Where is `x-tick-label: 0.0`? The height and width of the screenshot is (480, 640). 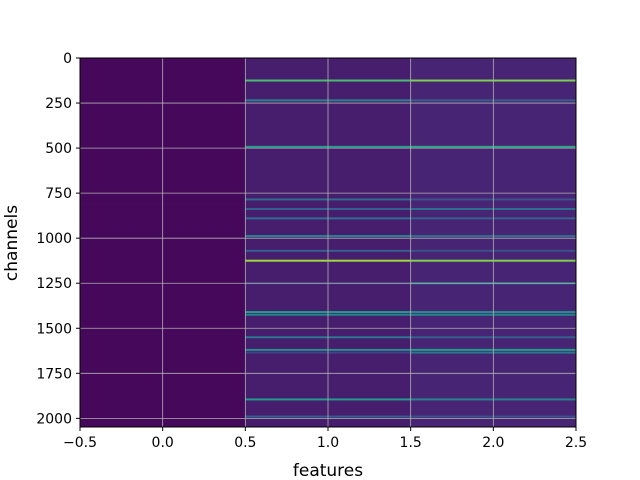
x-tick-label: 0.0 is located at coordinates (163, 443).